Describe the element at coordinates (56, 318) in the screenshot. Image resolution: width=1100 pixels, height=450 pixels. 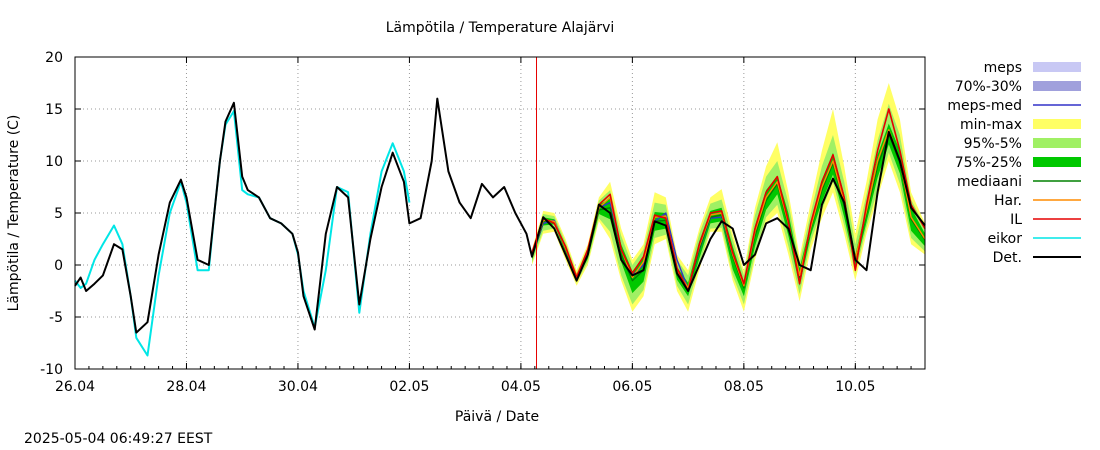
I see `y-tick-label: -5` at that location.